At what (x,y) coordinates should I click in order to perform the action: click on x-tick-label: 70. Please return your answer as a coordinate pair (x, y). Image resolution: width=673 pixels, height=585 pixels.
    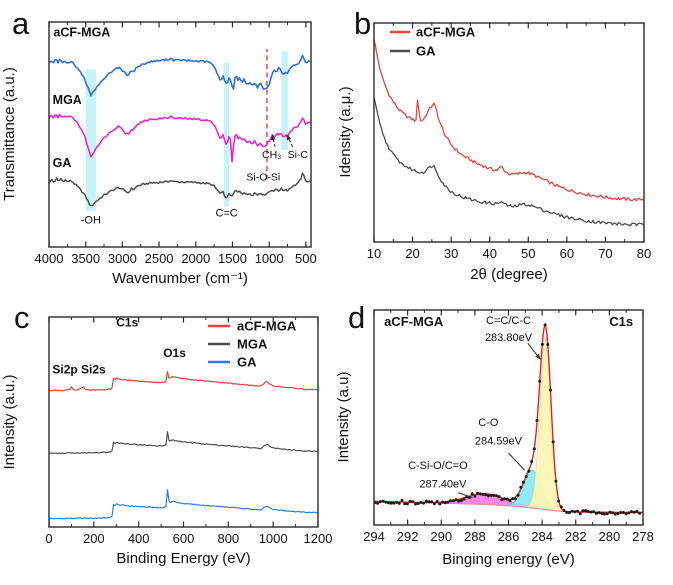
    Looking at the image, I should click on (605, 253).